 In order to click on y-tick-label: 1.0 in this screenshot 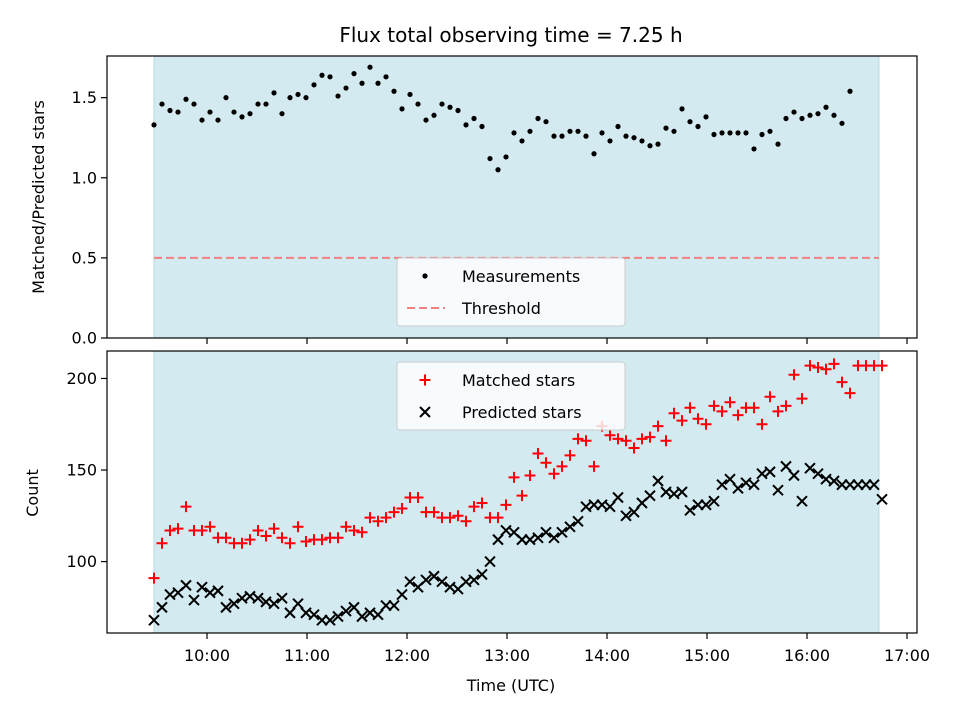, I will do `click(84, 177)`.